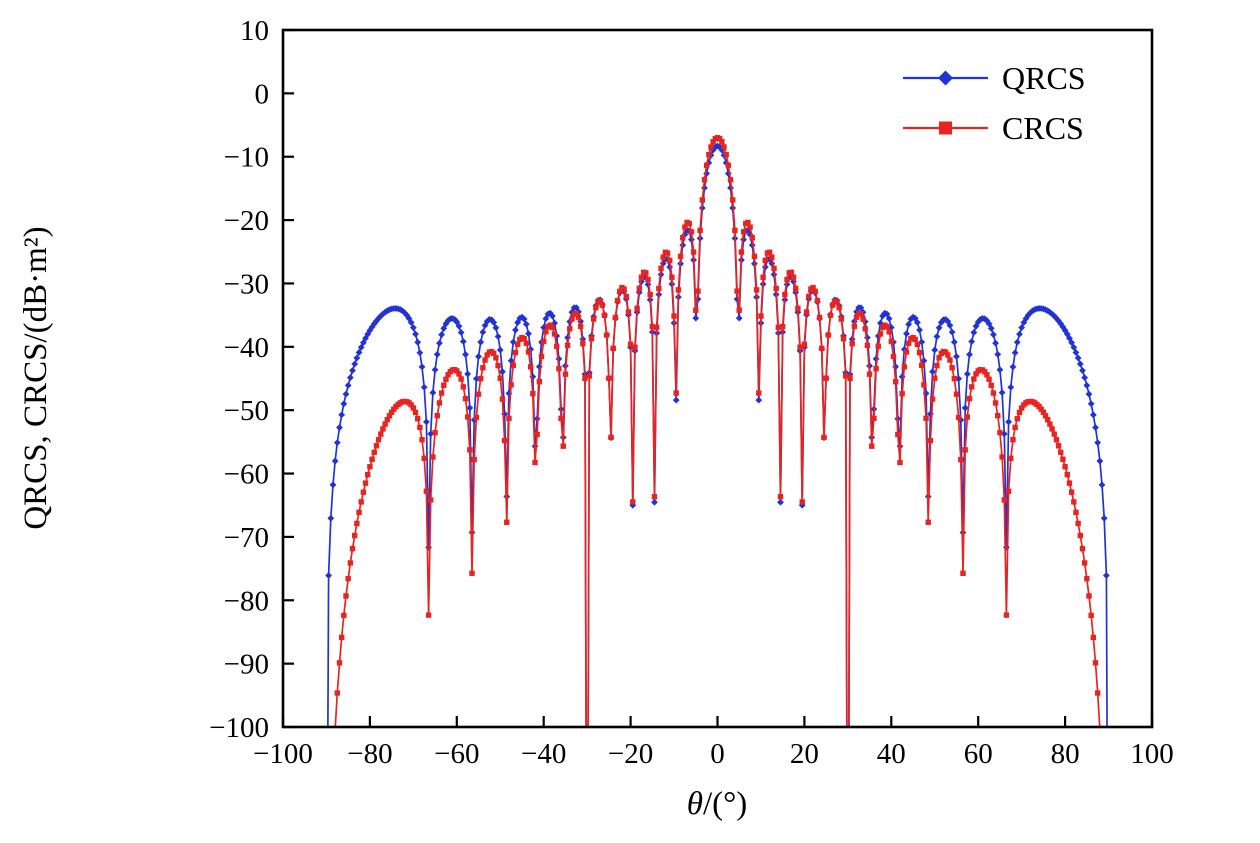 Image resolution: width=1260 pixels, height=843 pixels. What do you see at coordinates (369, 754) in the screenshot?
I see `x-tick-label: −80` at bounding box center [369, 754].